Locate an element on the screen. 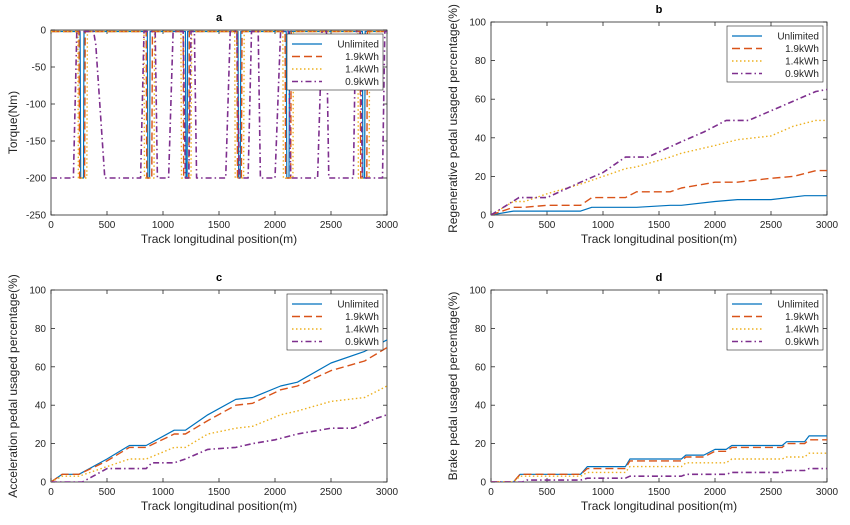 The height and width of the screenshot is (525, 850). chart-a-y-axis-label: Torque(Nm) is located at coordinates (13, 122).